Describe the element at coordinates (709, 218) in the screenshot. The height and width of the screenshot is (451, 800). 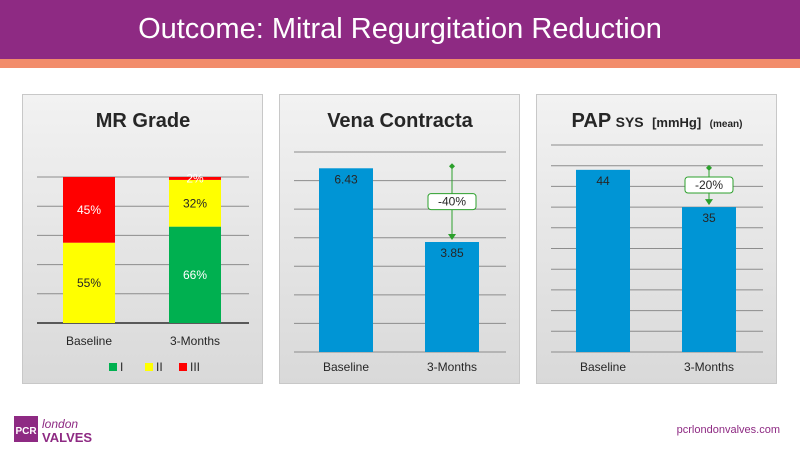
I see `data-label: 35` at that location.